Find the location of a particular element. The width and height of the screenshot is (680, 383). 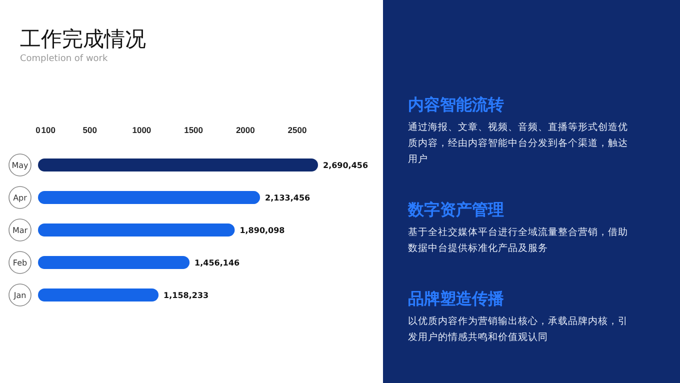

y-tick-label: Jan is located at coordinates (19, 295).